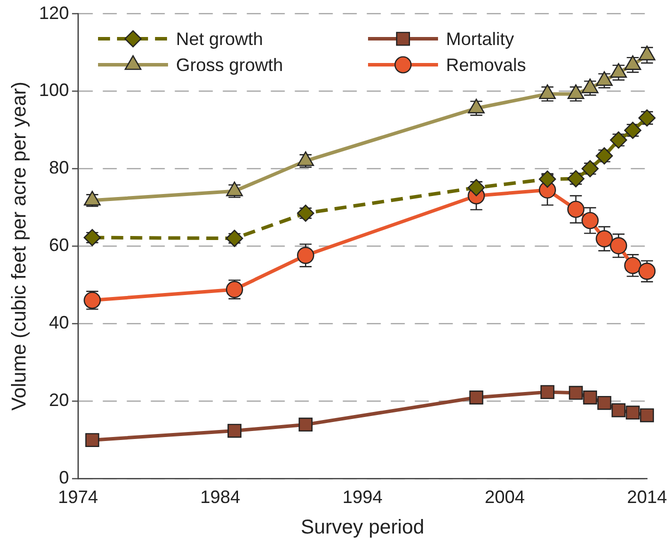 The width and height of the screenshot is (670, 548). I want to click on y-axis-title: Volume (cubic feet per acre per year), so click(19, 246).